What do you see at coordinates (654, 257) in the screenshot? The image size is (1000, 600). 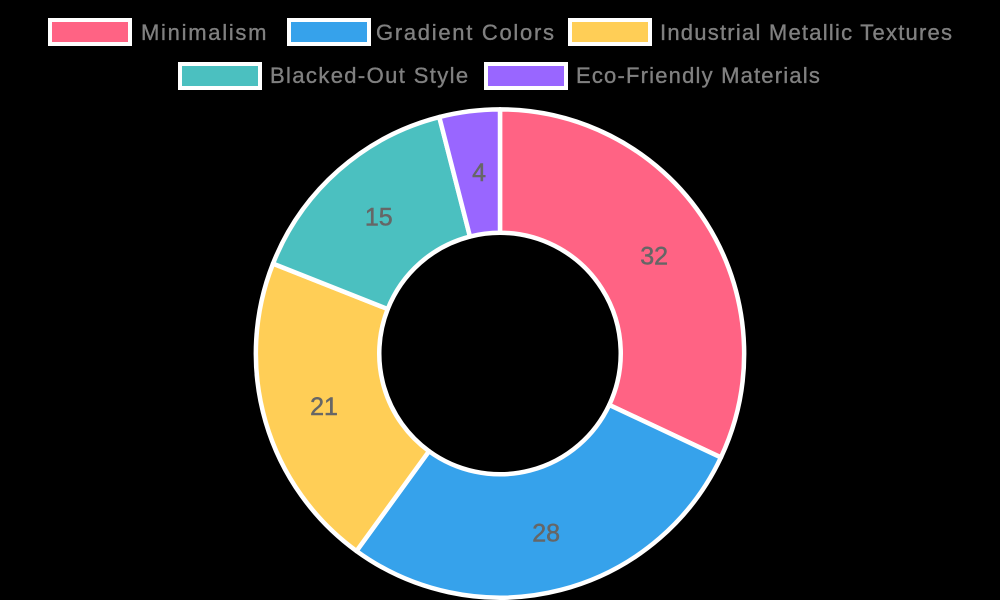 I see `svg-text: 32` at bounding box center [654, 257].